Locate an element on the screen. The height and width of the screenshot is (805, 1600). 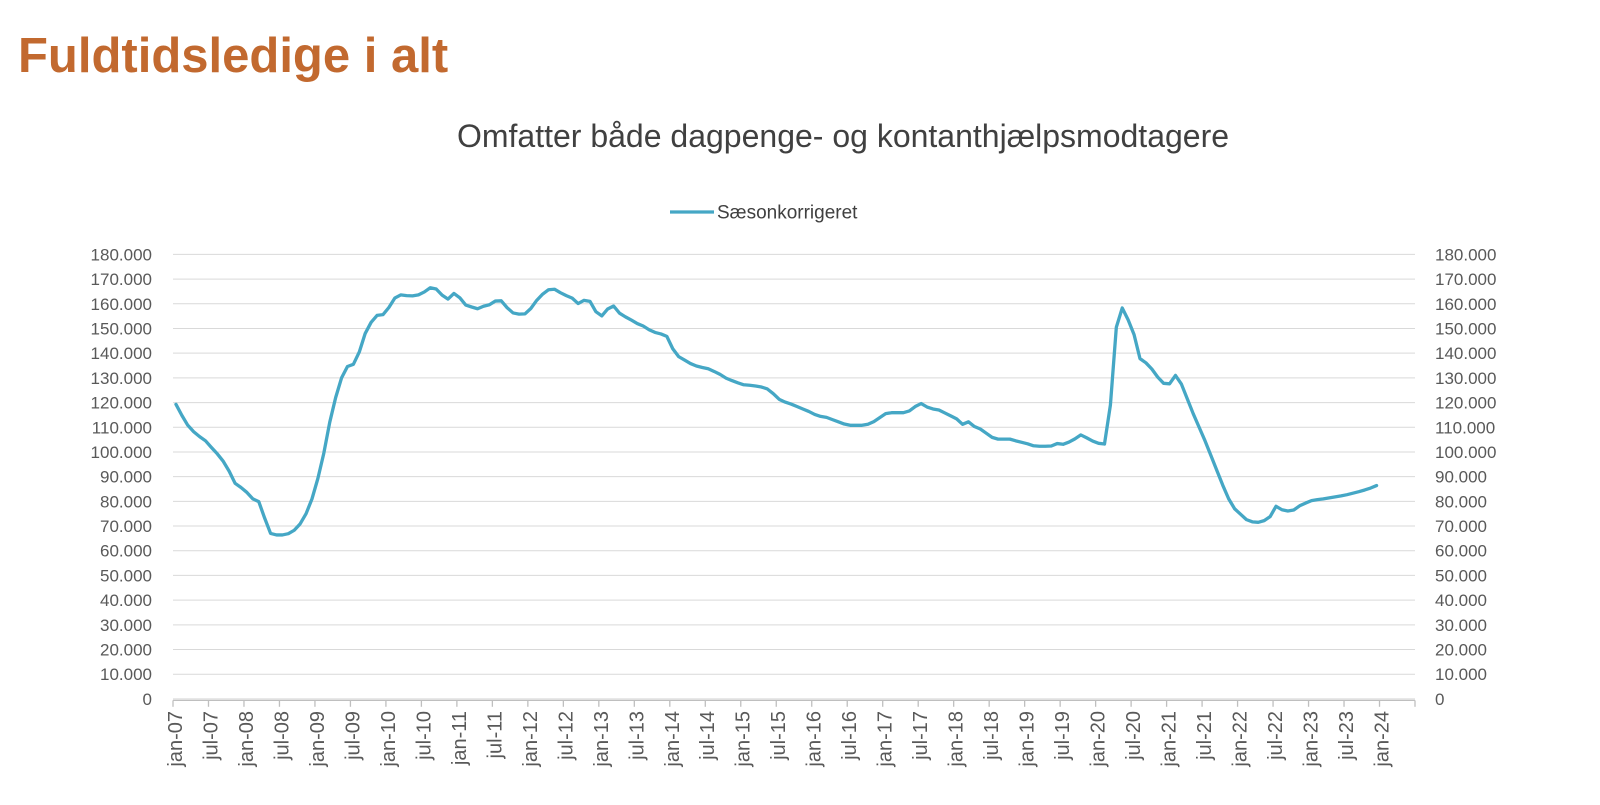
y-tick-label-right: 110.000 is located at coordinates (1465, 427).